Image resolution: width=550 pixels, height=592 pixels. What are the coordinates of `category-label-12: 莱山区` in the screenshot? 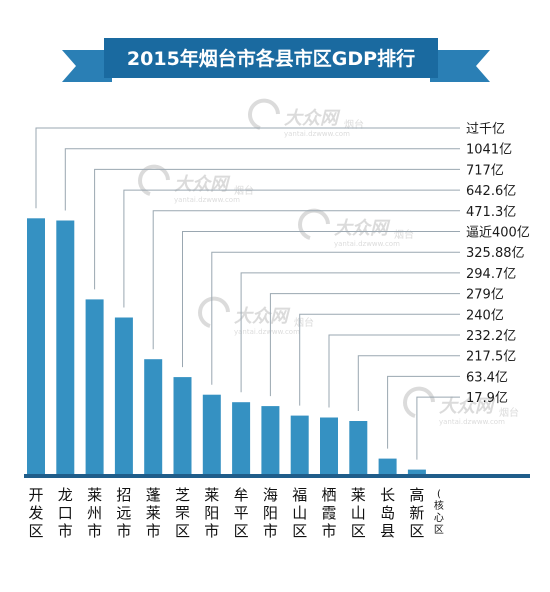 It's located at (358, 513).